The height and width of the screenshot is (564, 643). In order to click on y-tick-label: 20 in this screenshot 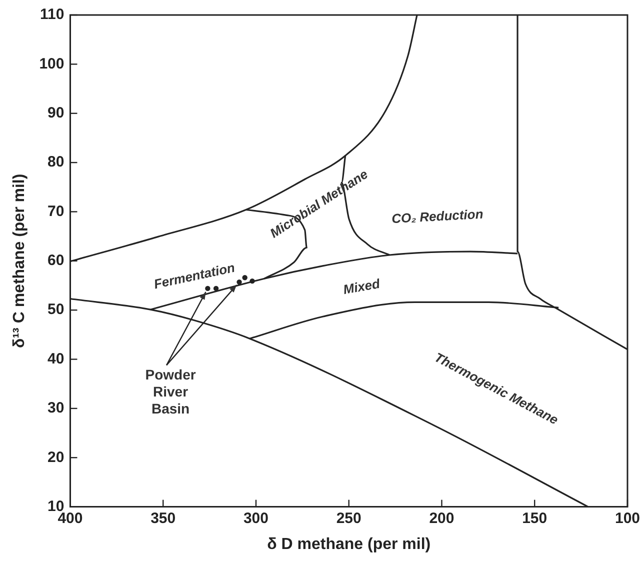, I will do `click(56, 457)`.